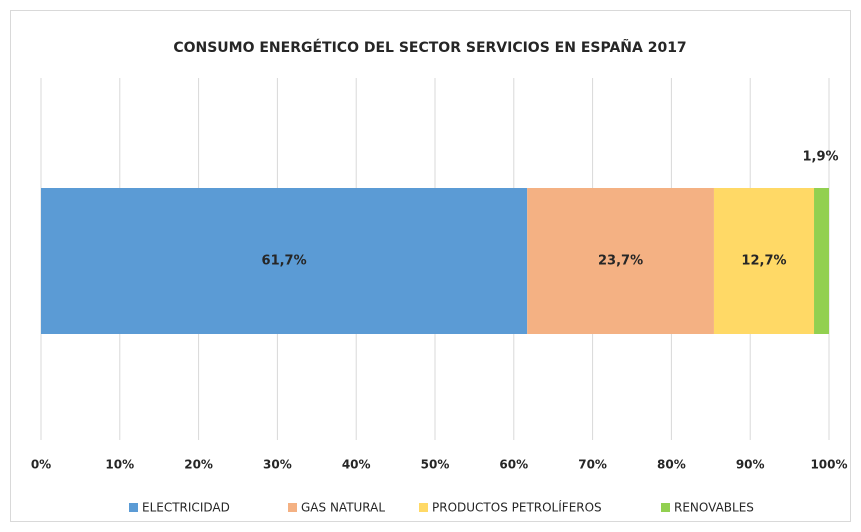 Image resolution: width=861 pixels, height=532 pixels. Describe the element at coordinates (198, 465) in the screenshot. I see `x-tick-label: 20%` at that location.